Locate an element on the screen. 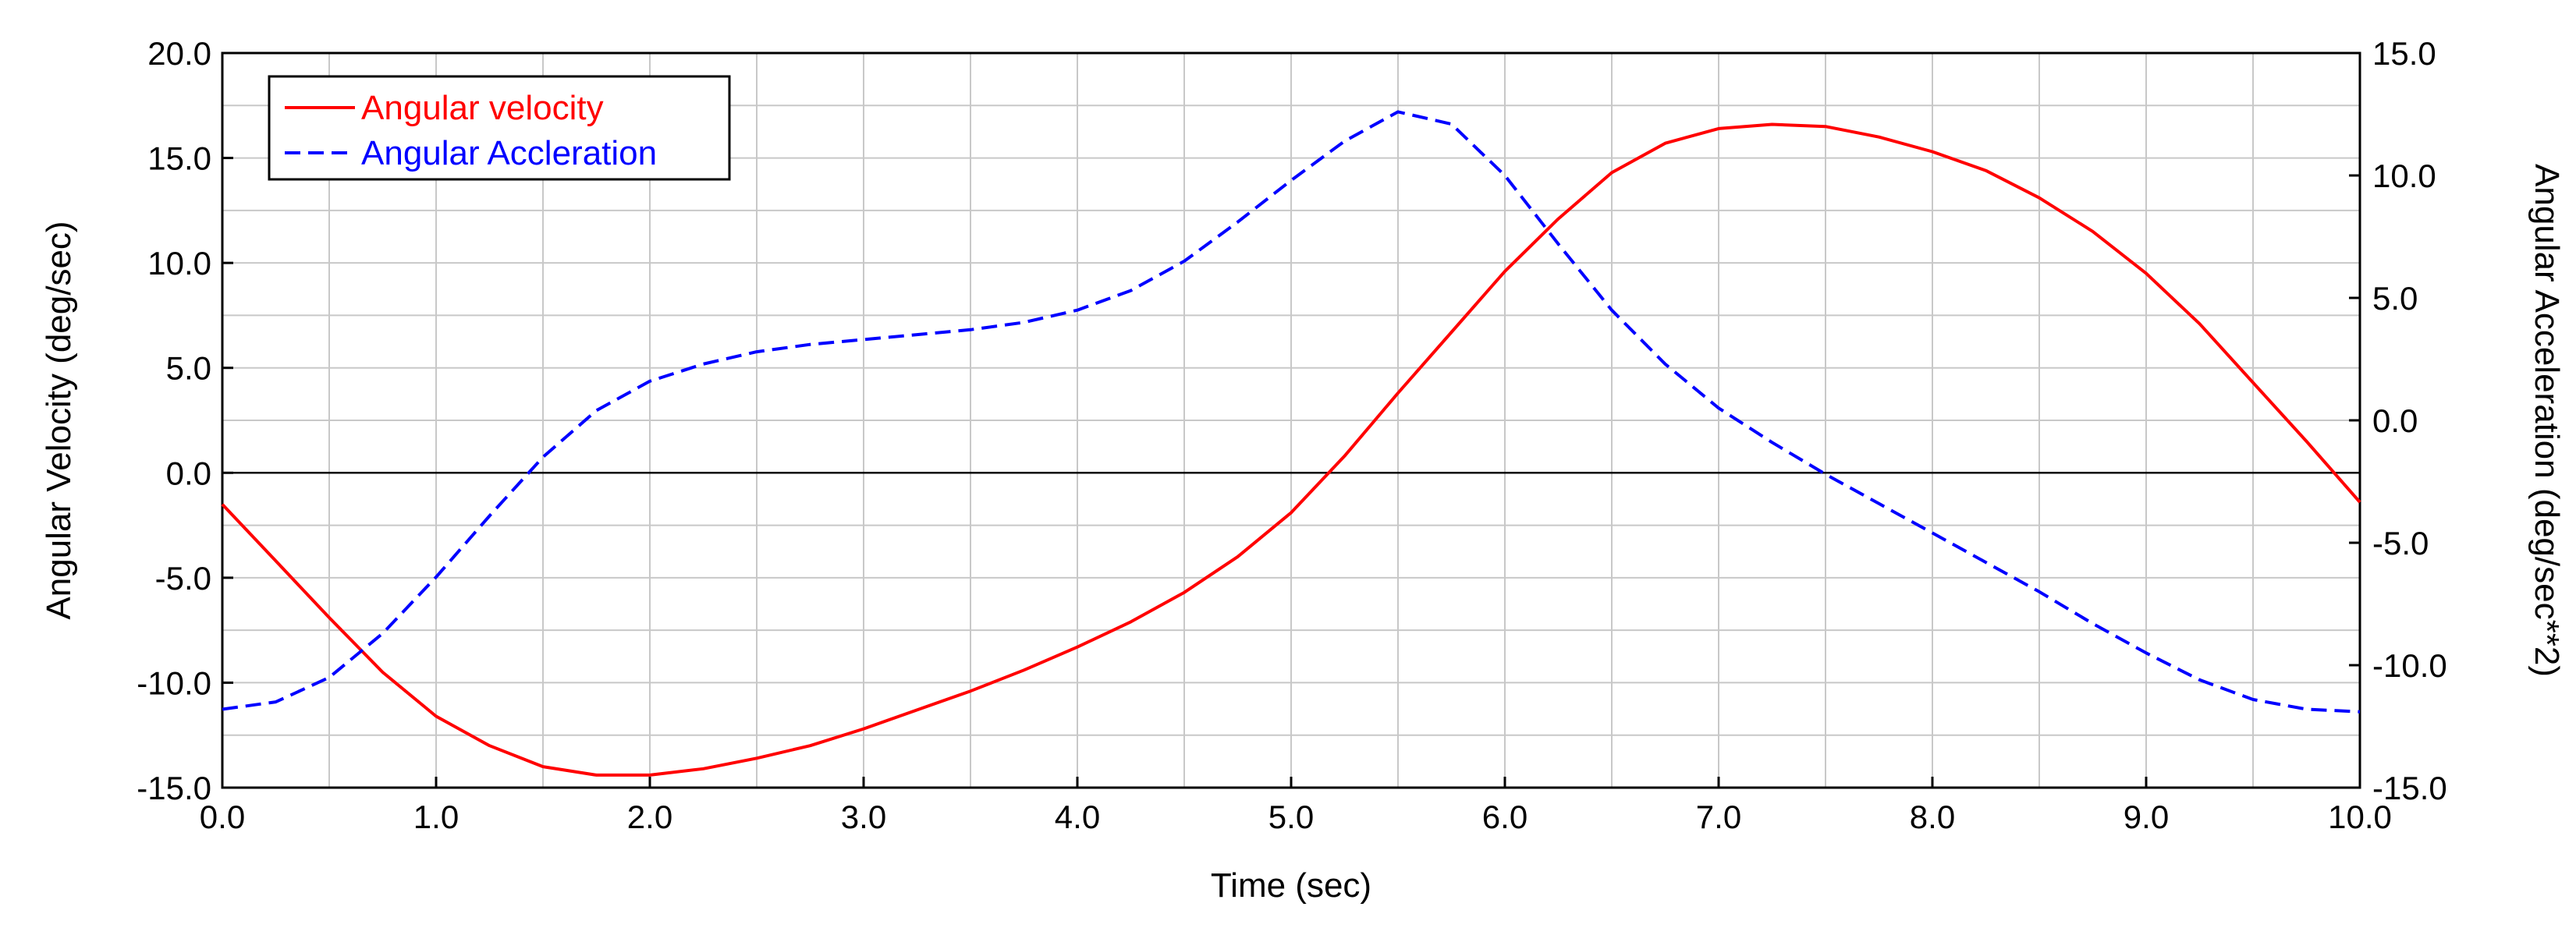 This screenshot has height=928, width=2576. x-tick-label: 9.0 is located at coordinates (2146, 817).